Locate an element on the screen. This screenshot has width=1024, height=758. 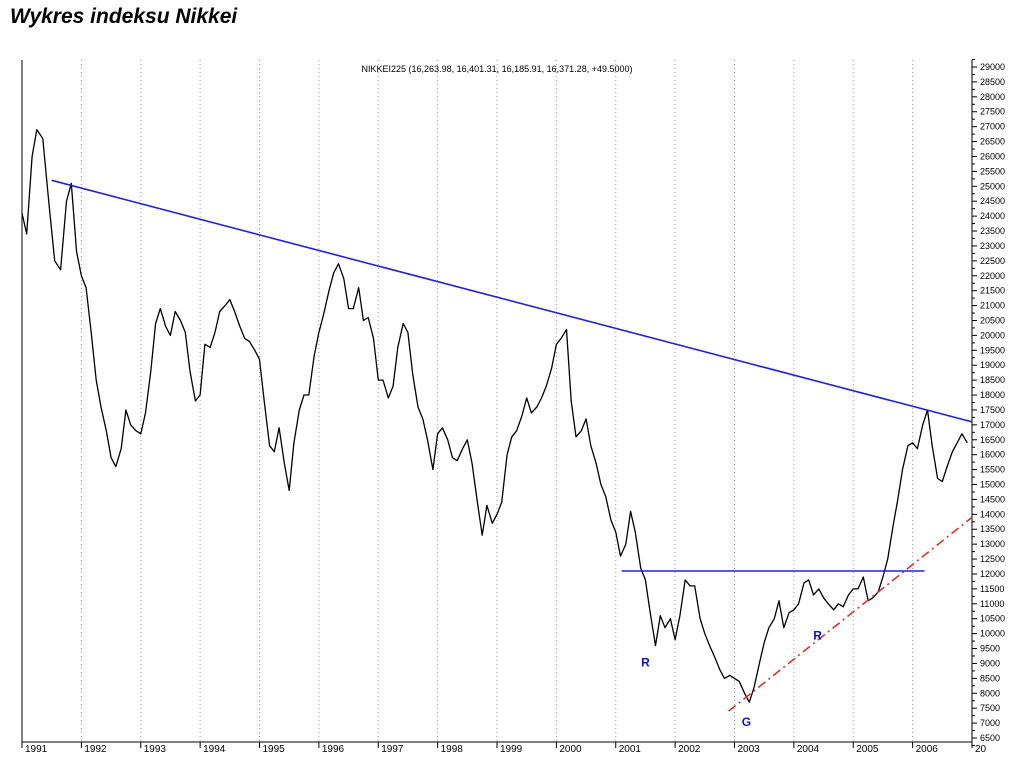
y-tick-label: 14000 is located at coordinates (992, 514).